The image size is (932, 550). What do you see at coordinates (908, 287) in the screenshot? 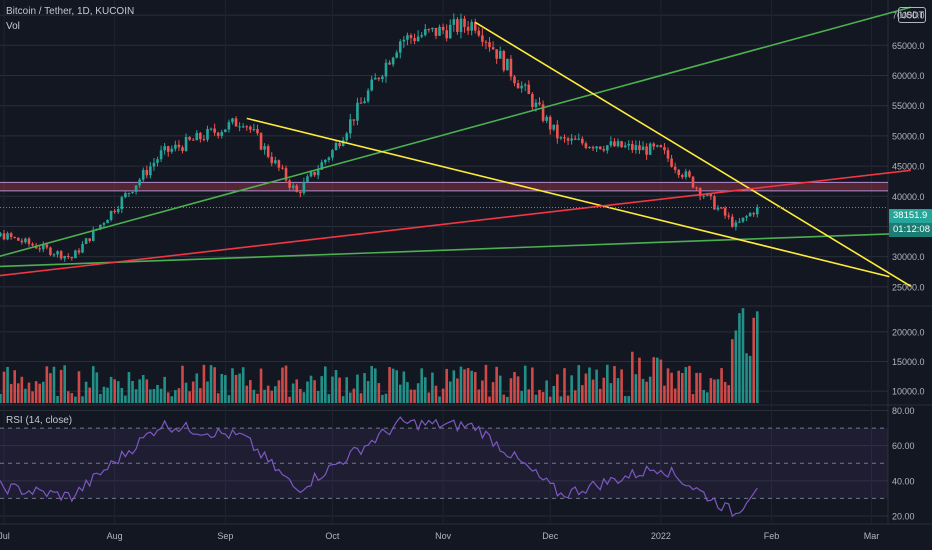
I see `price-tick-label: 25000.0` at bounding box center [908, 287].